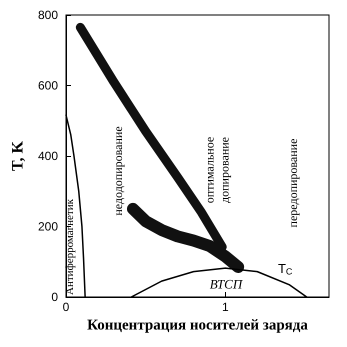  What do you see at coordinates (70, 246) in the screenshot?
I see `annotation: Антиферромагнетик` at bounding box center [70, 246].